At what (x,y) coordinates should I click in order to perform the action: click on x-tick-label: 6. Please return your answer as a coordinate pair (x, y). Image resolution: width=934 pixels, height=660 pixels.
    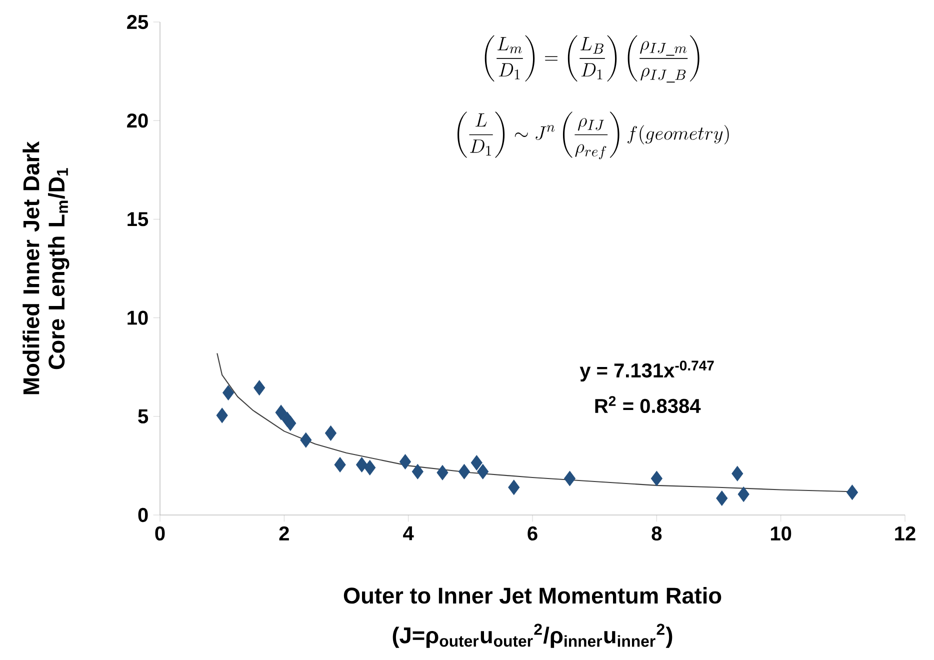
    Looking at the image, I should click on (533, 533).